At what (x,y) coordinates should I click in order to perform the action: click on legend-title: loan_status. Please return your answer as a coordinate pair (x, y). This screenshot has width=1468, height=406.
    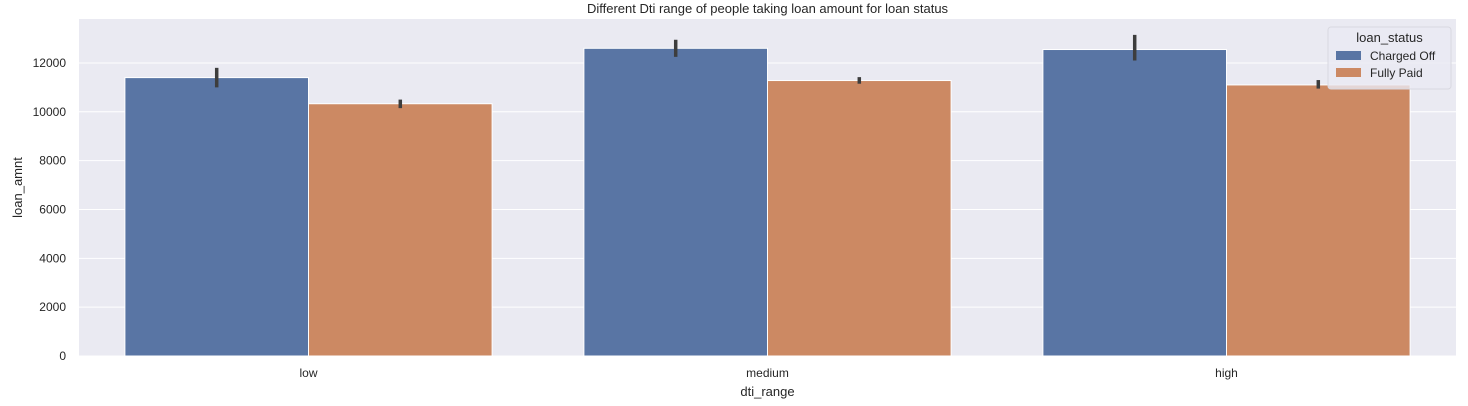
    Looking at the image, I should click on (1389, 37).